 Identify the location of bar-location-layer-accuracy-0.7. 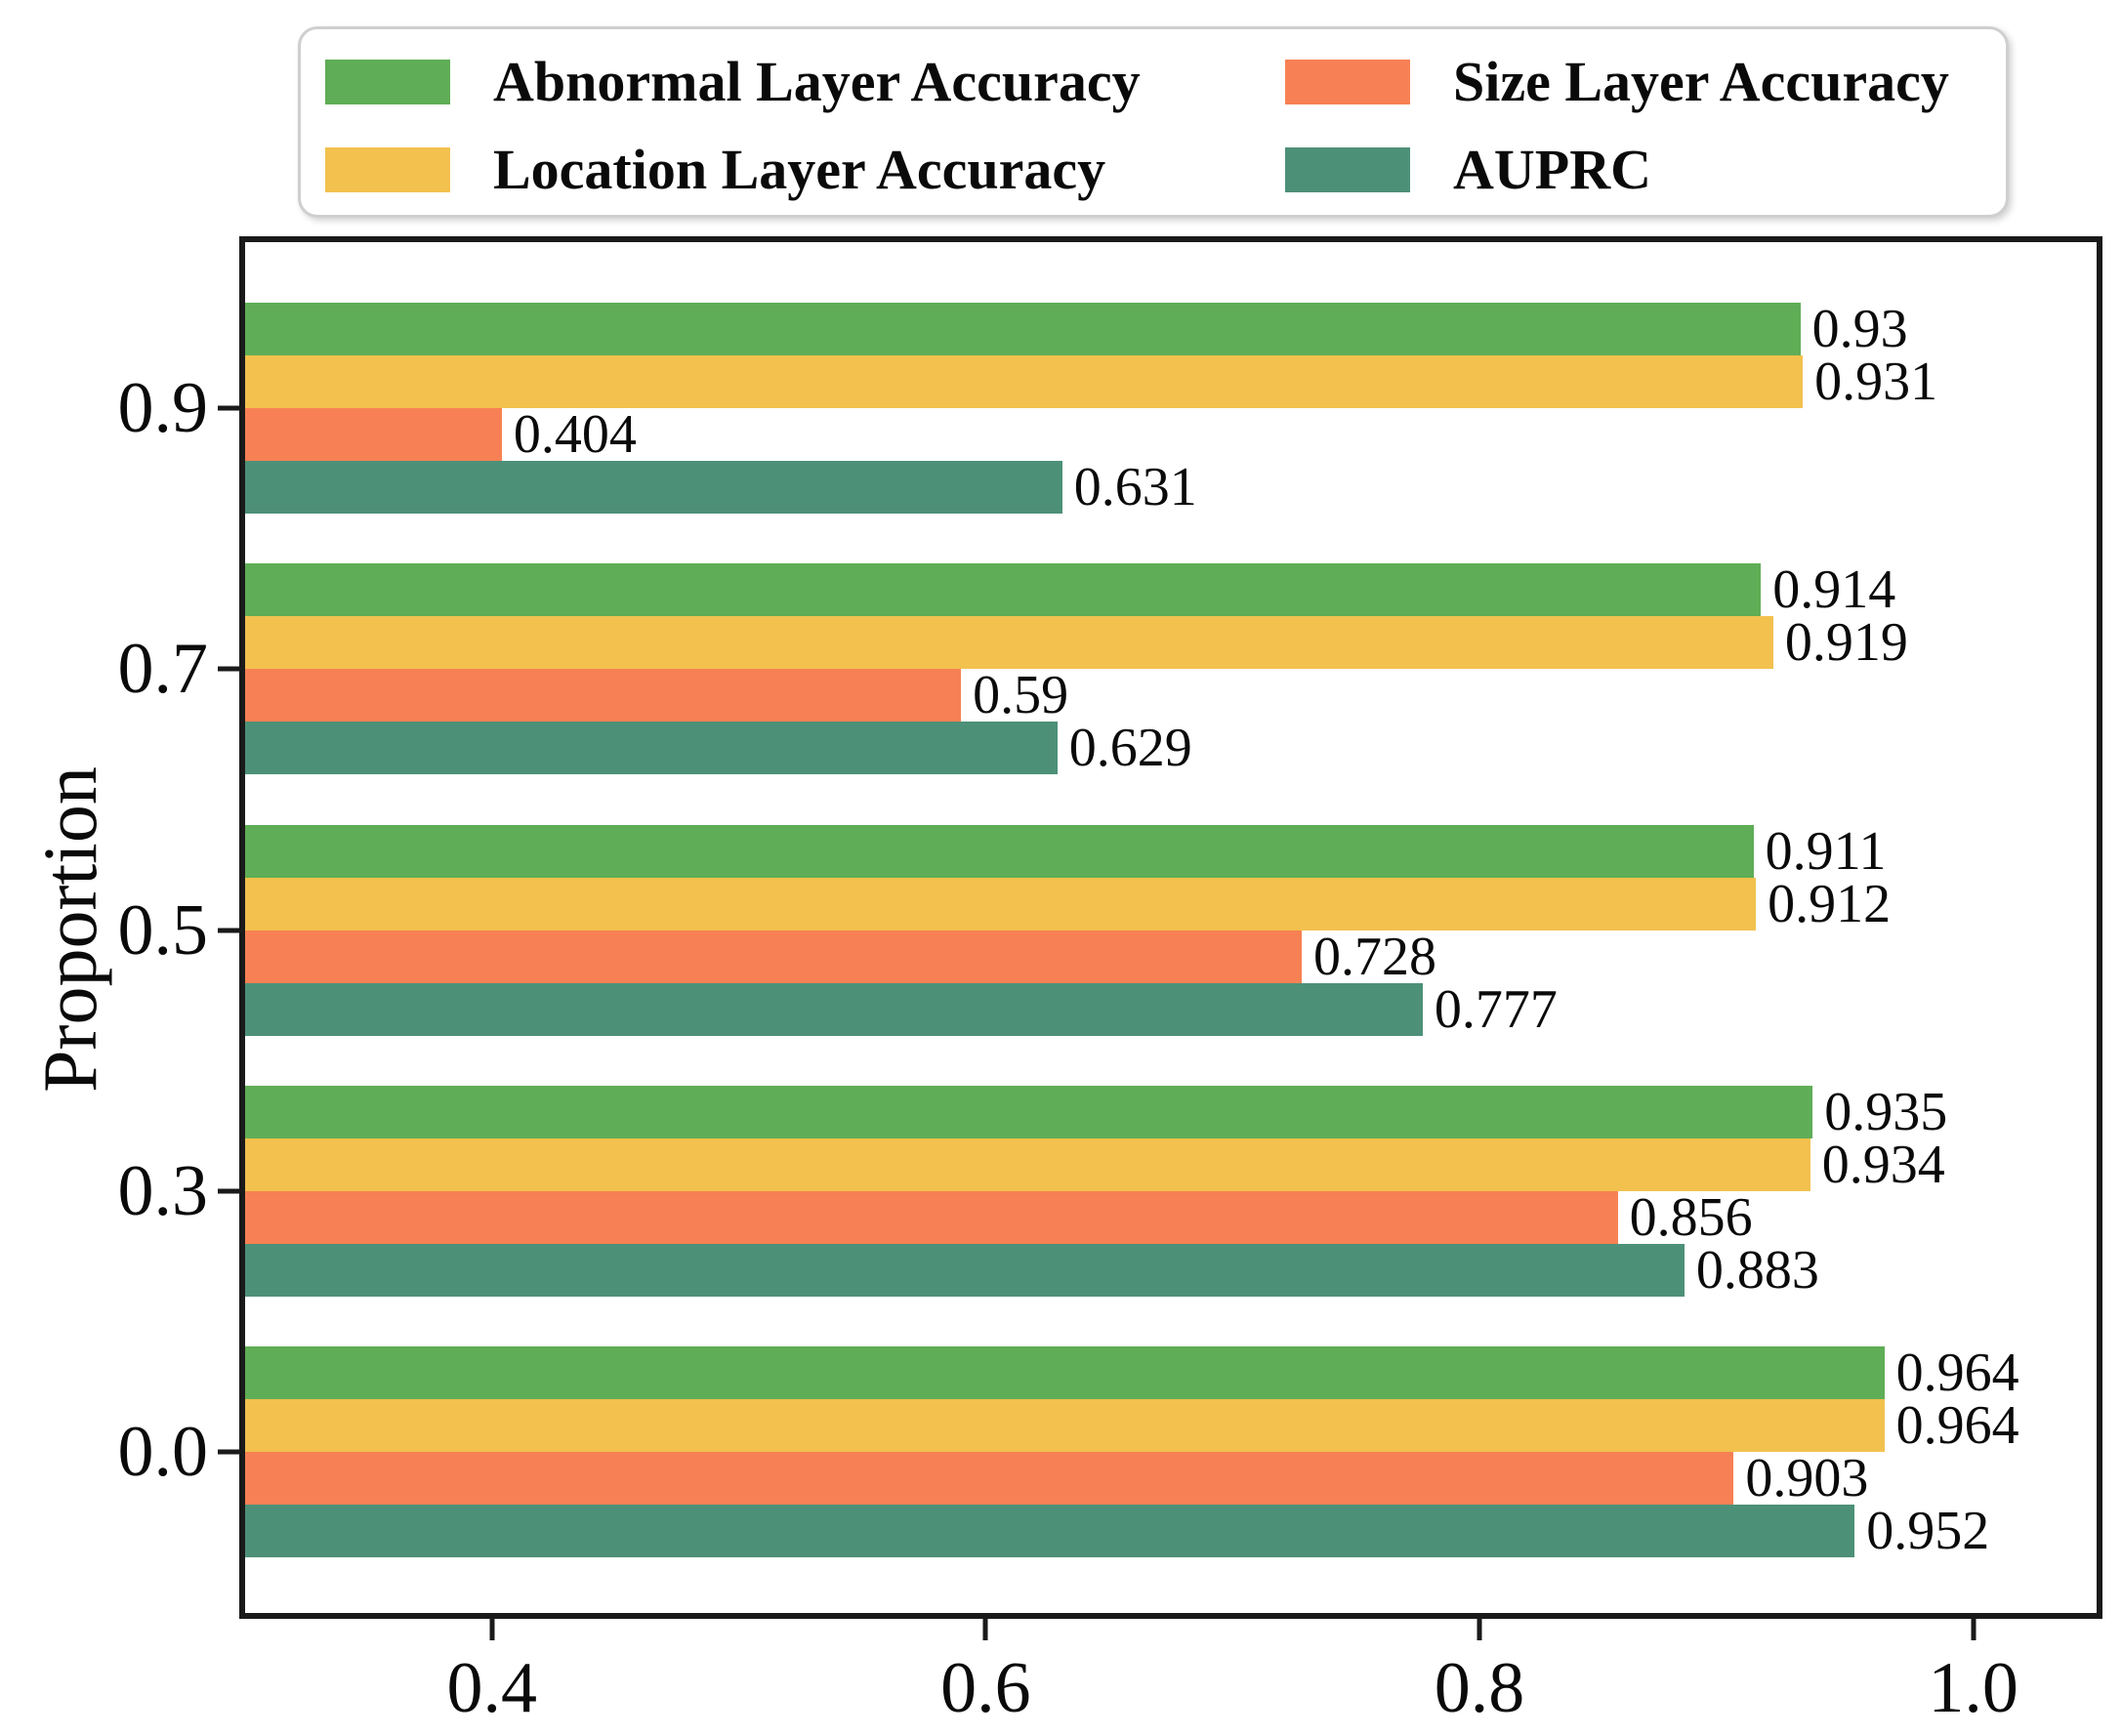
(1009, 643).